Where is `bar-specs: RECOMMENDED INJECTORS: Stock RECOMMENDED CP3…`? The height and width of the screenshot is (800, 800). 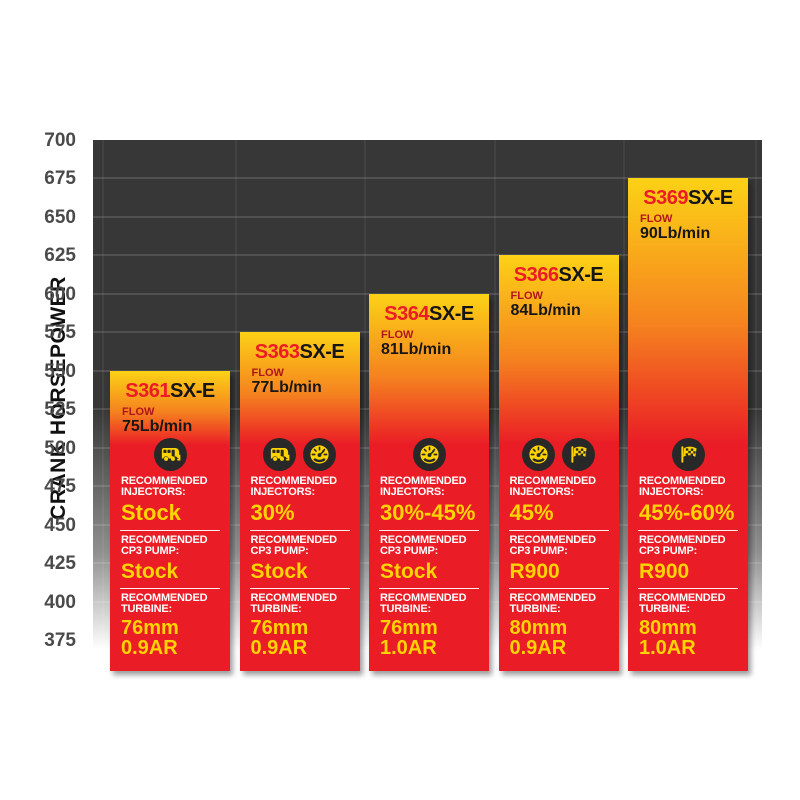 bar-specs: RECOMMENDED INJECTORS: Stock RECOMMENDED CP3… is located at coordinates (170, 554).